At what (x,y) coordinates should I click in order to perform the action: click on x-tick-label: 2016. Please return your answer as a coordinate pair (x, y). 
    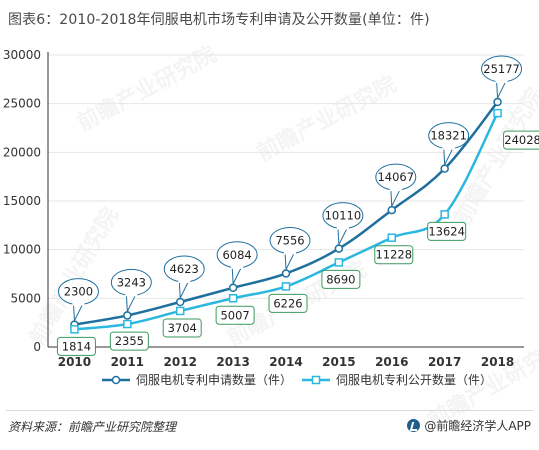
    Looking at the image, I should click on (391, 362).